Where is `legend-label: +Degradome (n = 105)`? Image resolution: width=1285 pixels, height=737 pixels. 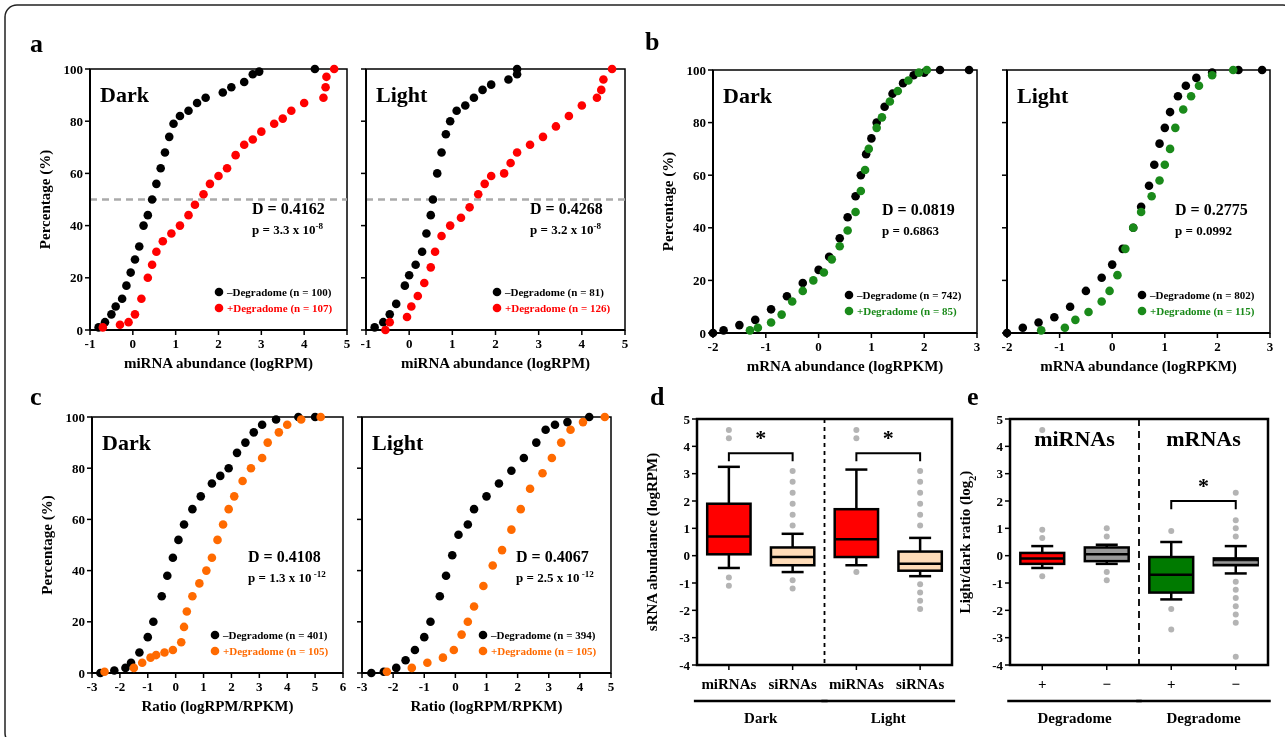 legend-label: +Degradome (n = 105) is located at coordinates (544, 651).